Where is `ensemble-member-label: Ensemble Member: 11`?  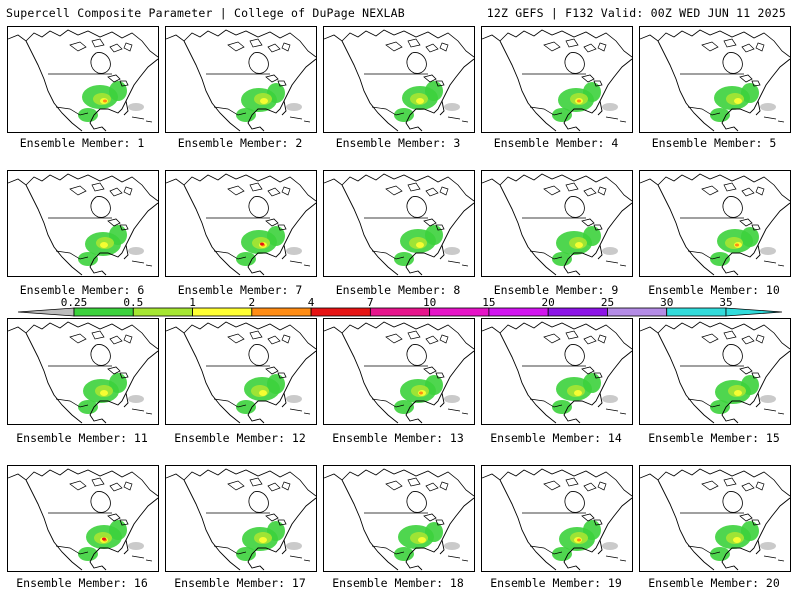 ensemble-member-label: Ensemble Member: 11 is located at coordinates (82, 438).